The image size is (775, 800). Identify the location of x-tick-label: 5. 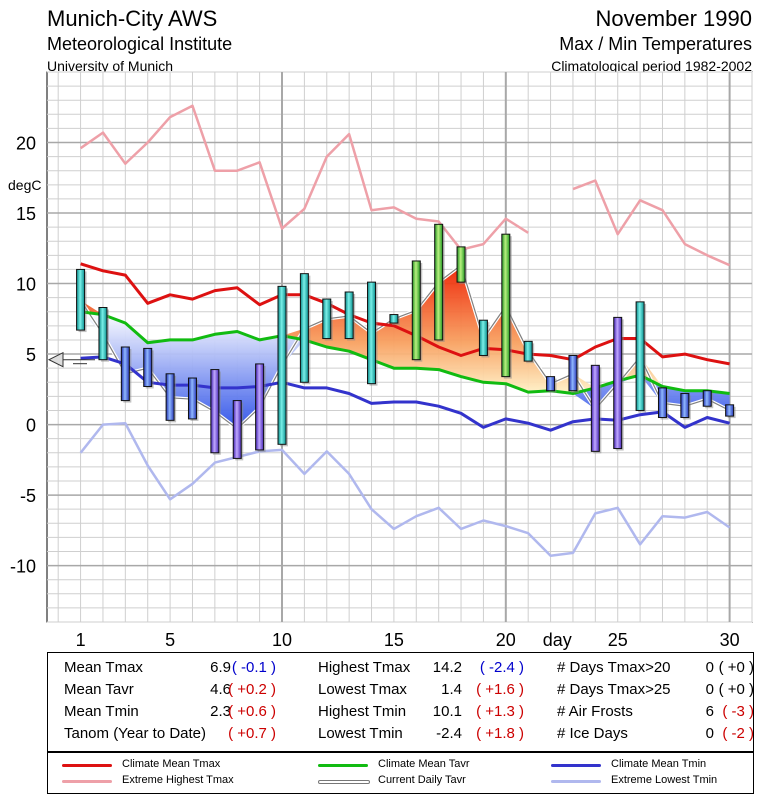
(170, 640).